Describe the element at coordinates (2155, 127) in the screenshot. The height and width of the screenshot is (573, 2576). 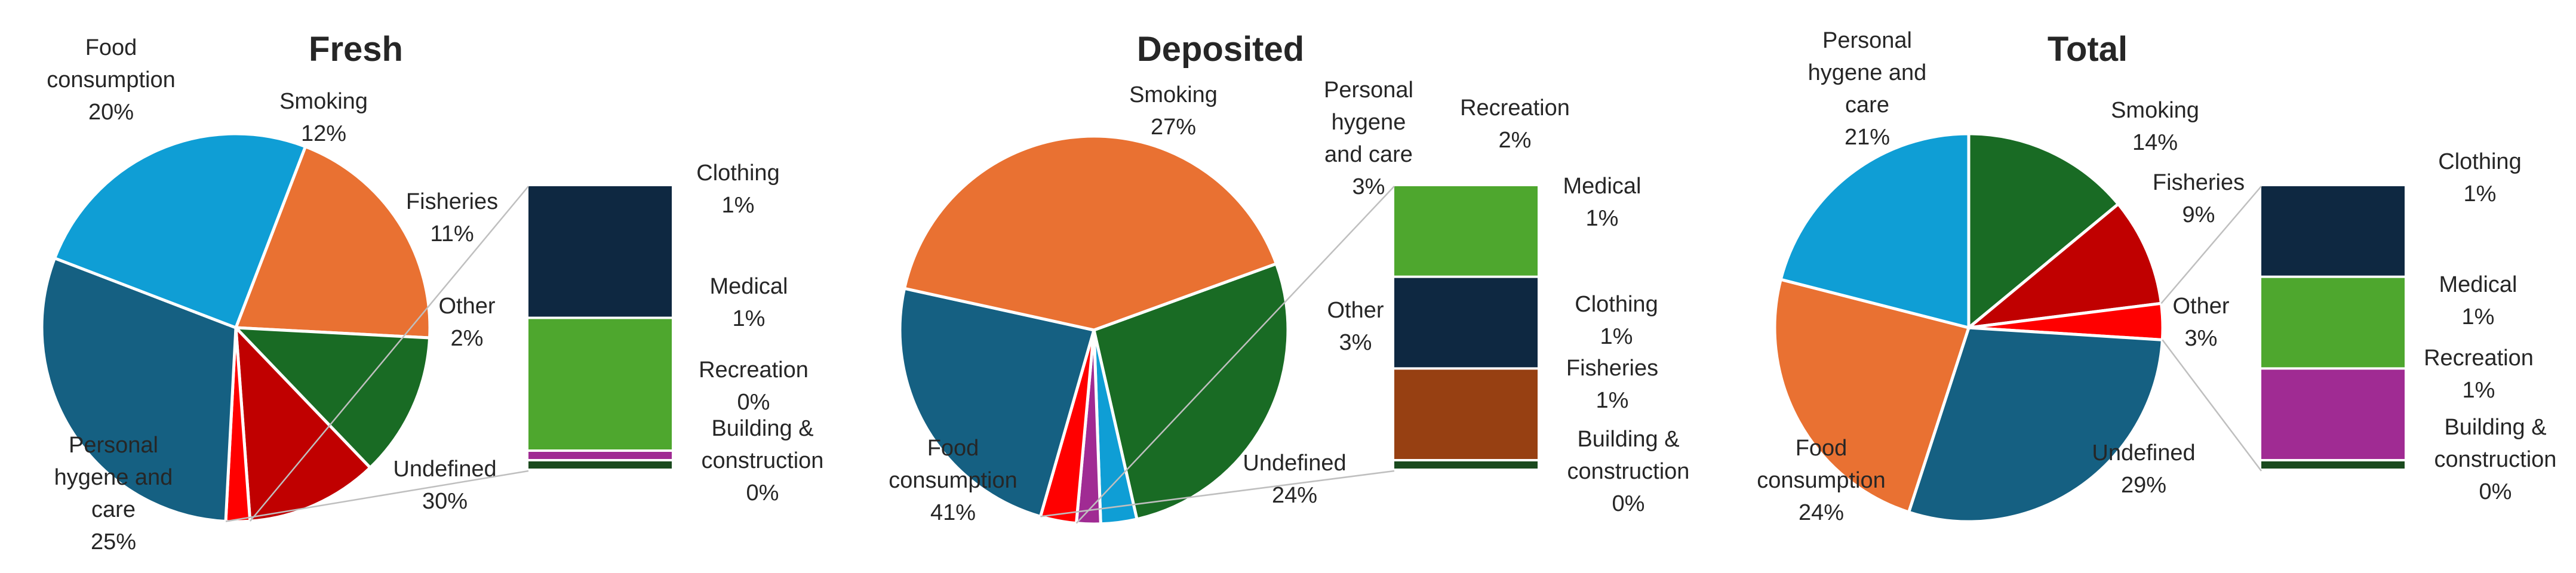
I see `pie-label-smoking: Smoking 14%` at that location.